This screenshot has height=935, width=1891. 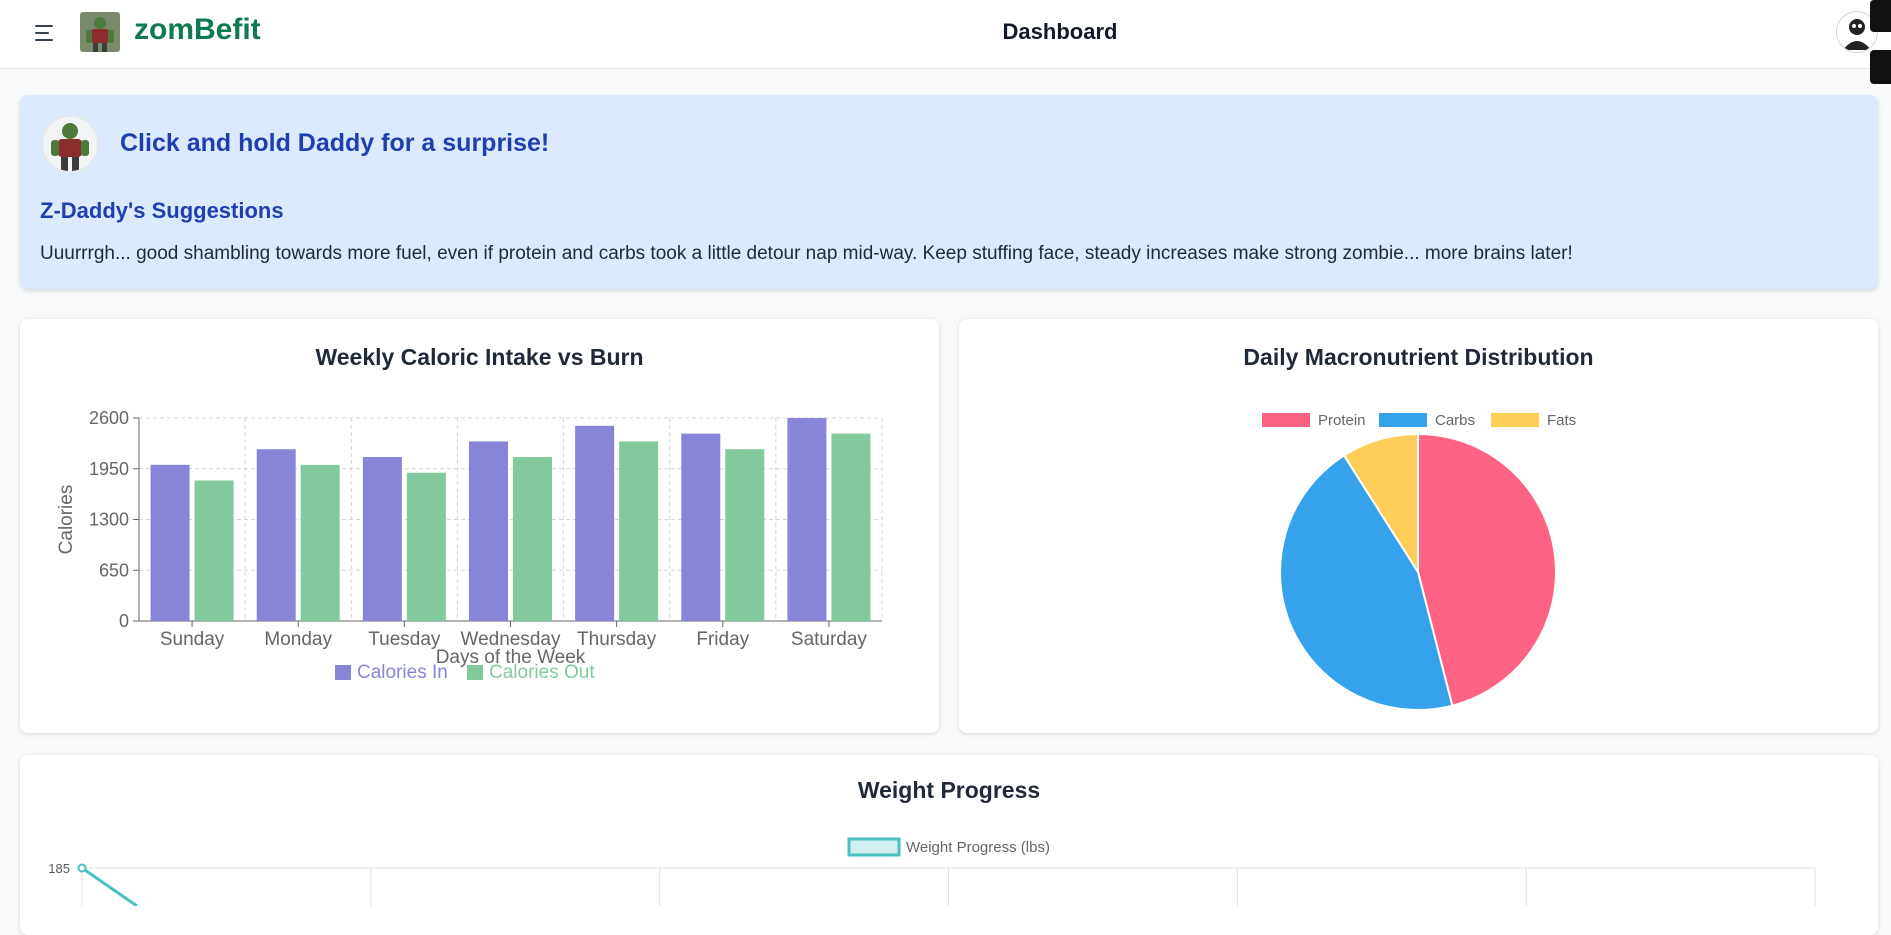 I want to click on macro-pie-chart: Protein Carbs Fats, so click(x=1419, y=561).